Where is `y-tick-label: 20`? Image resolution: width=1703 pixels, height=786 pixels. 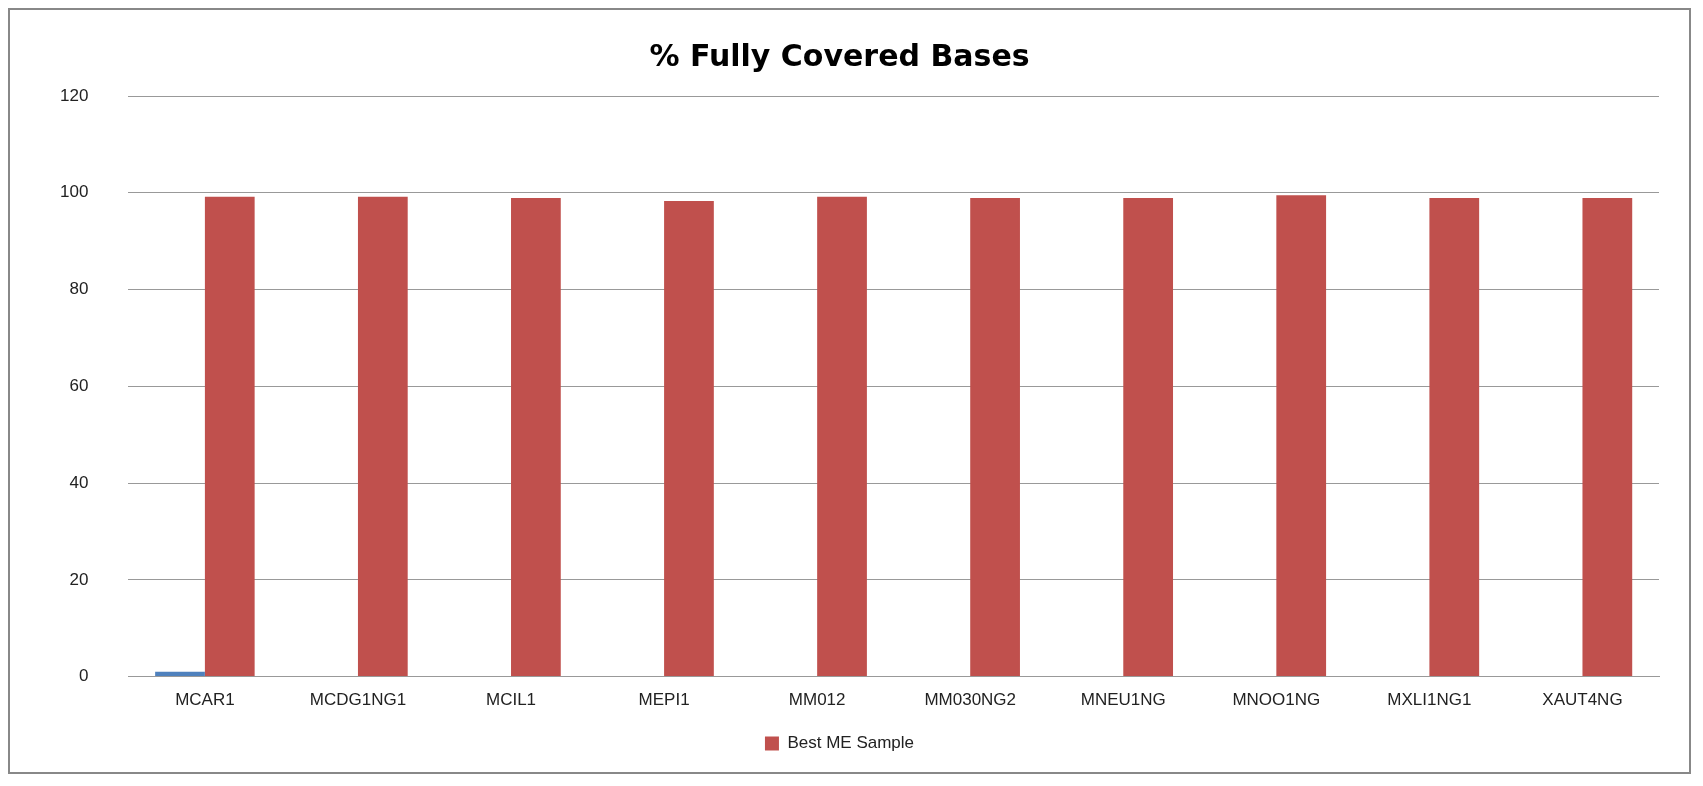
y-tick-label: 20 is located at coordinates (79, 579).